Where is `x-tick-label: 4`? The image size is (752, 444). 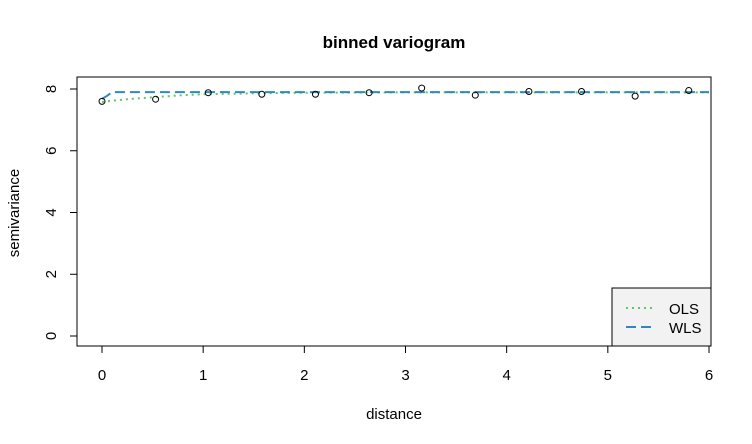 x-tick-label: 4 is located at coordinates (506, 375).